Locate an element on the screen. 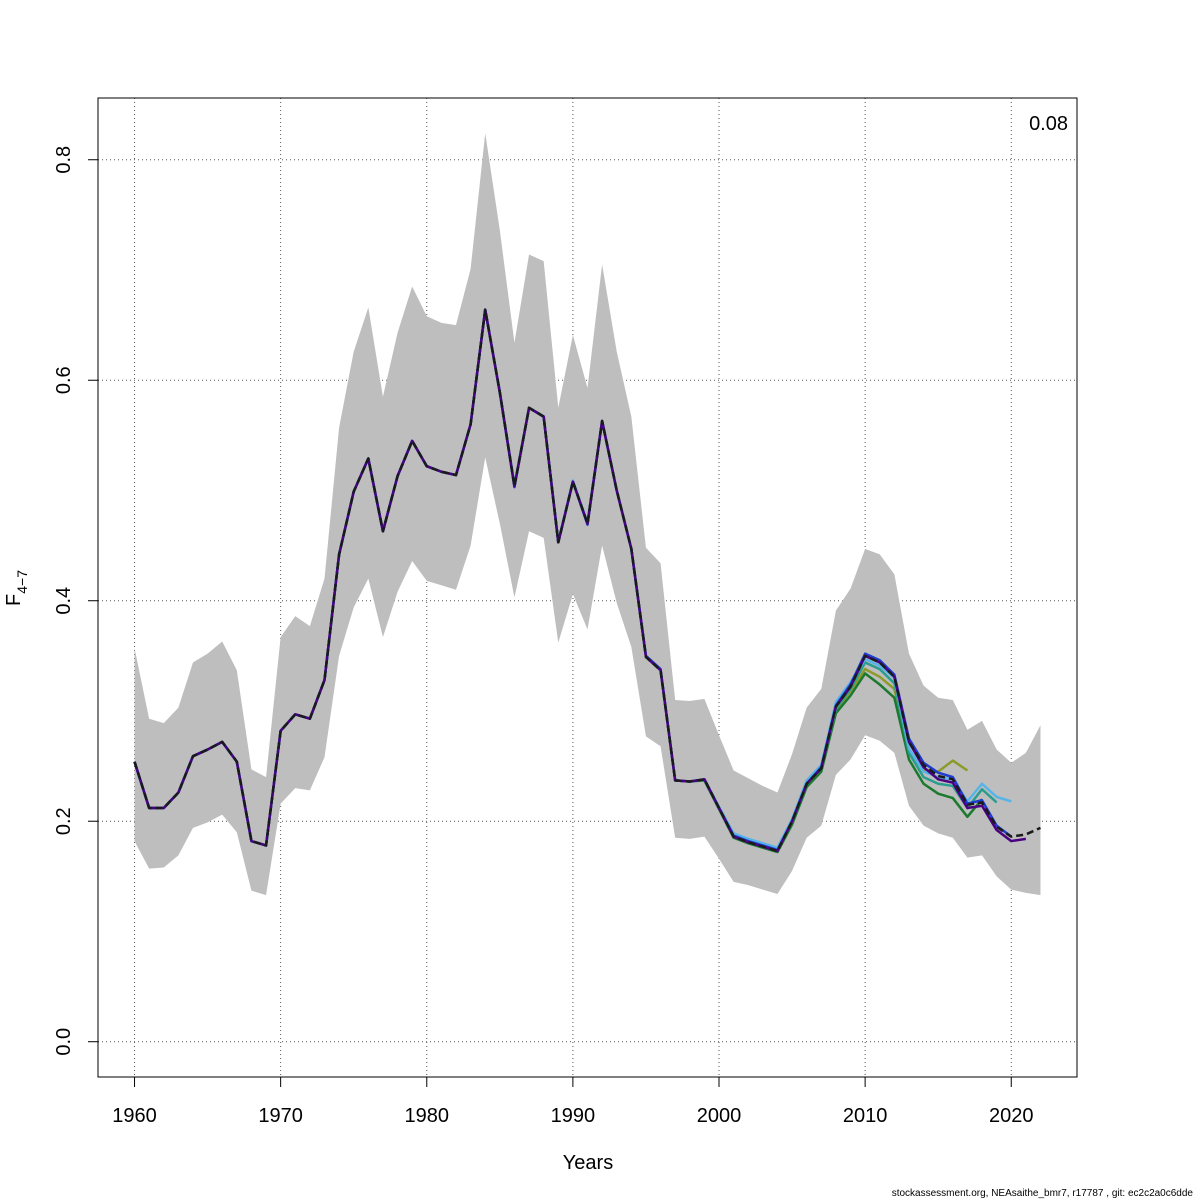 The image size is (1200, 1200). y-tick-label-1: 0.2 is located at coordinates (64, 821).